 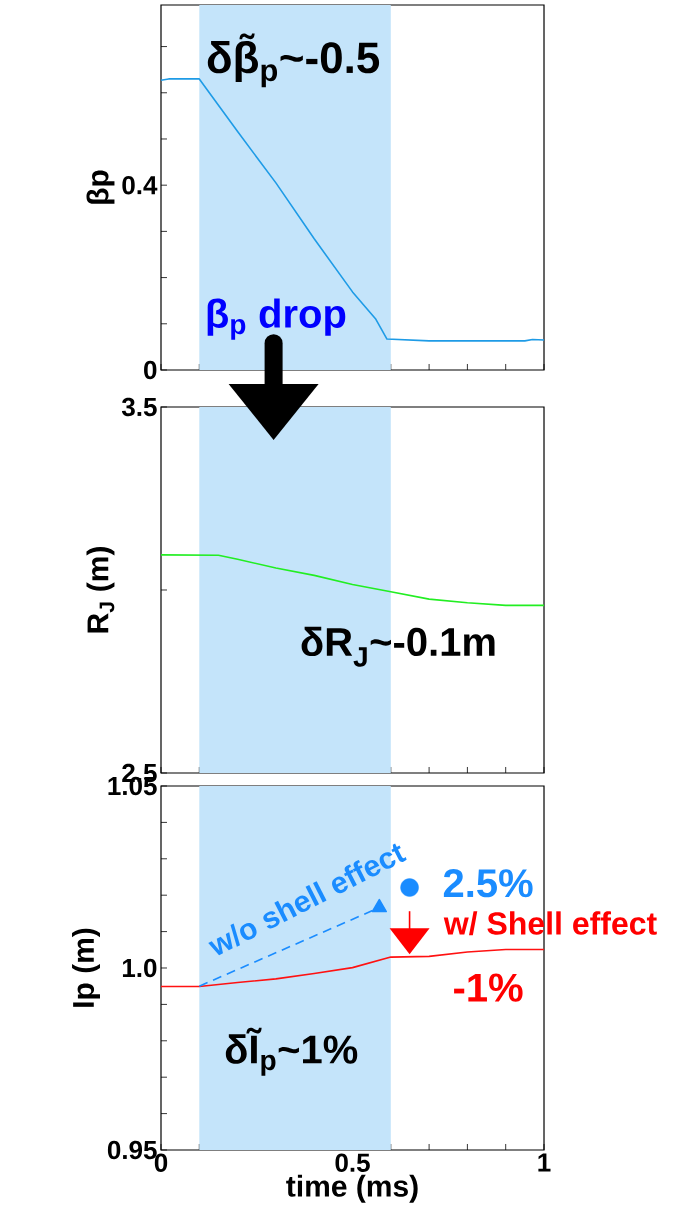 I want to click on line-series, so click(x=352, y=580).